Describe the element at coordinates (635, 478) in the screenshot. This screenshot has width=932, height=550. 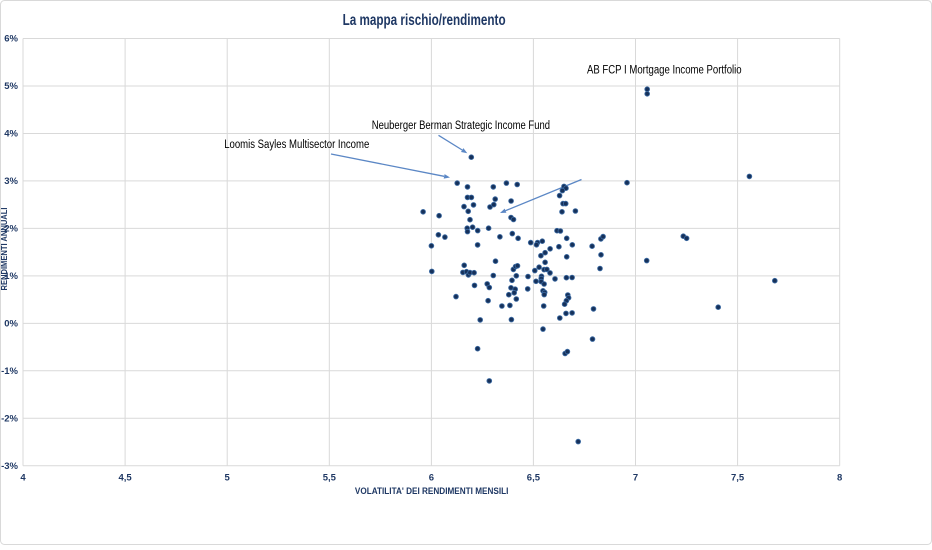
I see `svg-text: 7` at that location.